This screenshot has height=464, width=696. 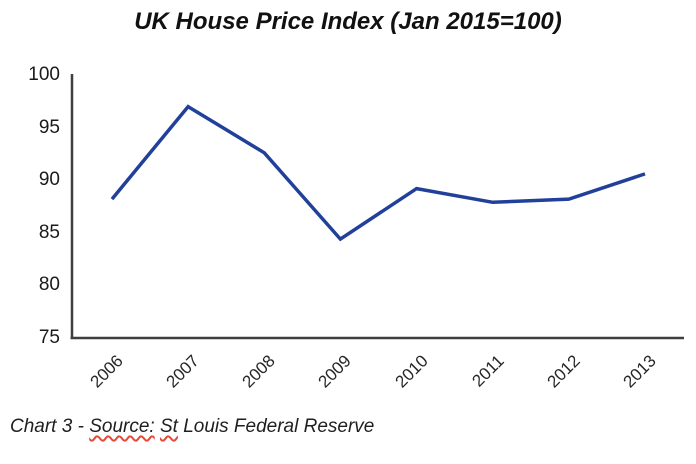 What do you see at coordinates (44, 74) in the screenshot?
I see `y-tick-label: 100` at bounding box center [44, 74].